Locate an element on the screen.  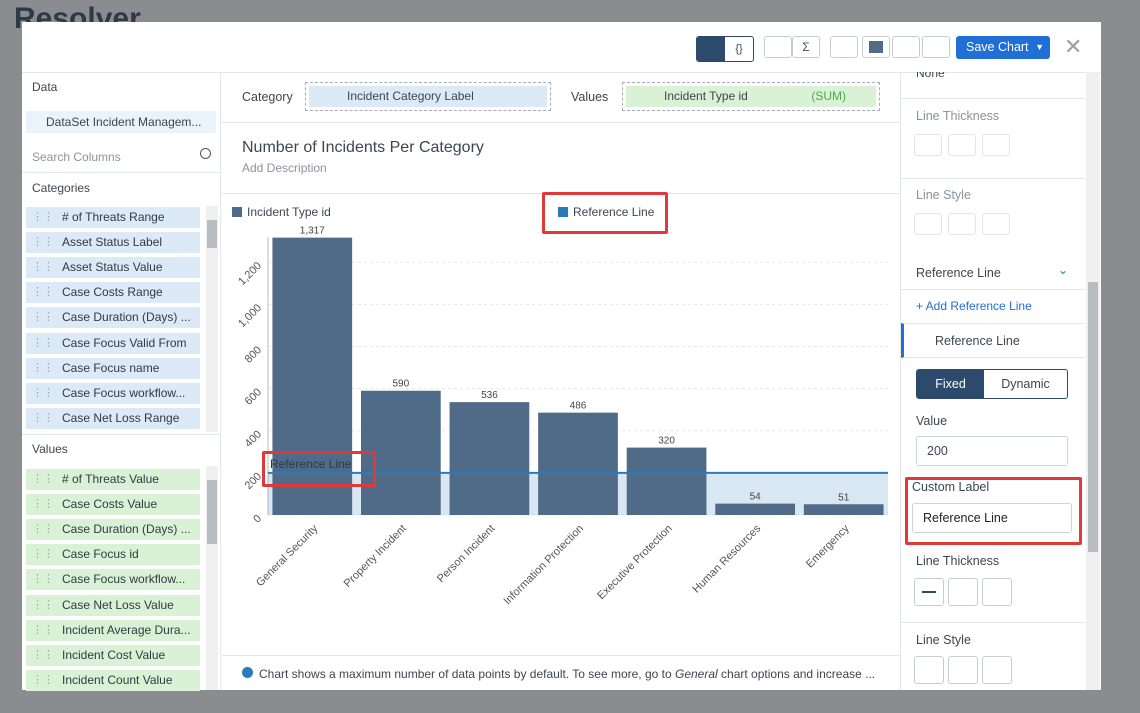
add-reference-line: + Add Reference Line is located at coordinates (974, 306).